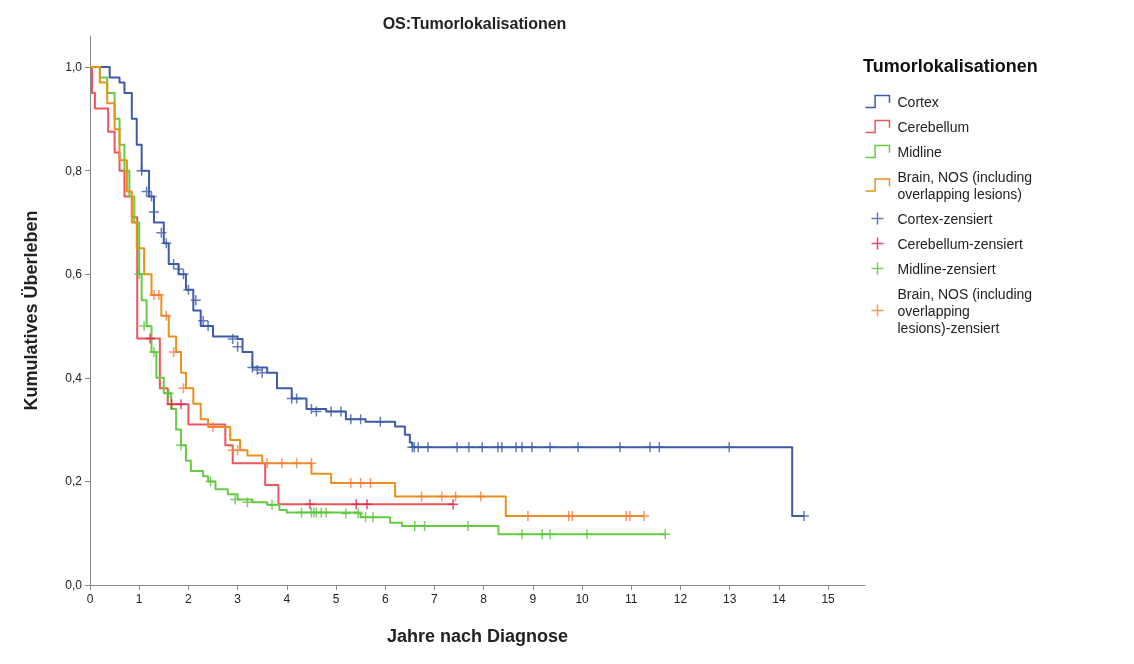 The height and width of the screenshot is (664, 1134). Describe the element at coordinates (74, 170) in the screenshot. I see `y-tick-label: 0,8` at that location.